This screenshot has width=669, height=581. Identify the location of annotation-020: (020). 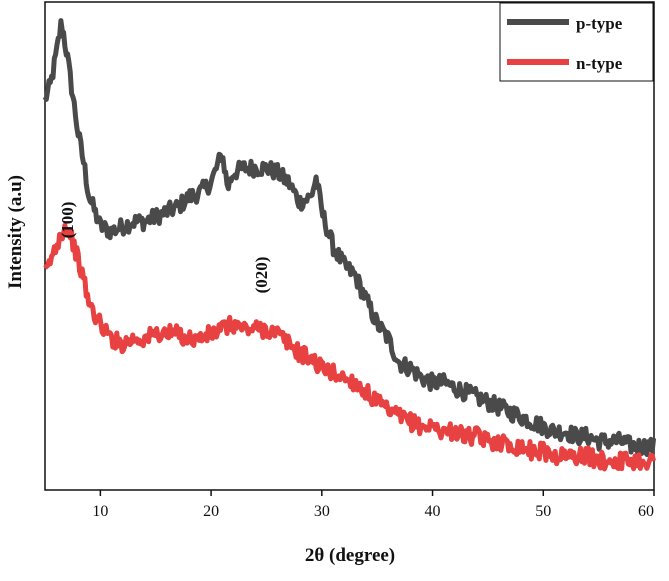
(261, 275).